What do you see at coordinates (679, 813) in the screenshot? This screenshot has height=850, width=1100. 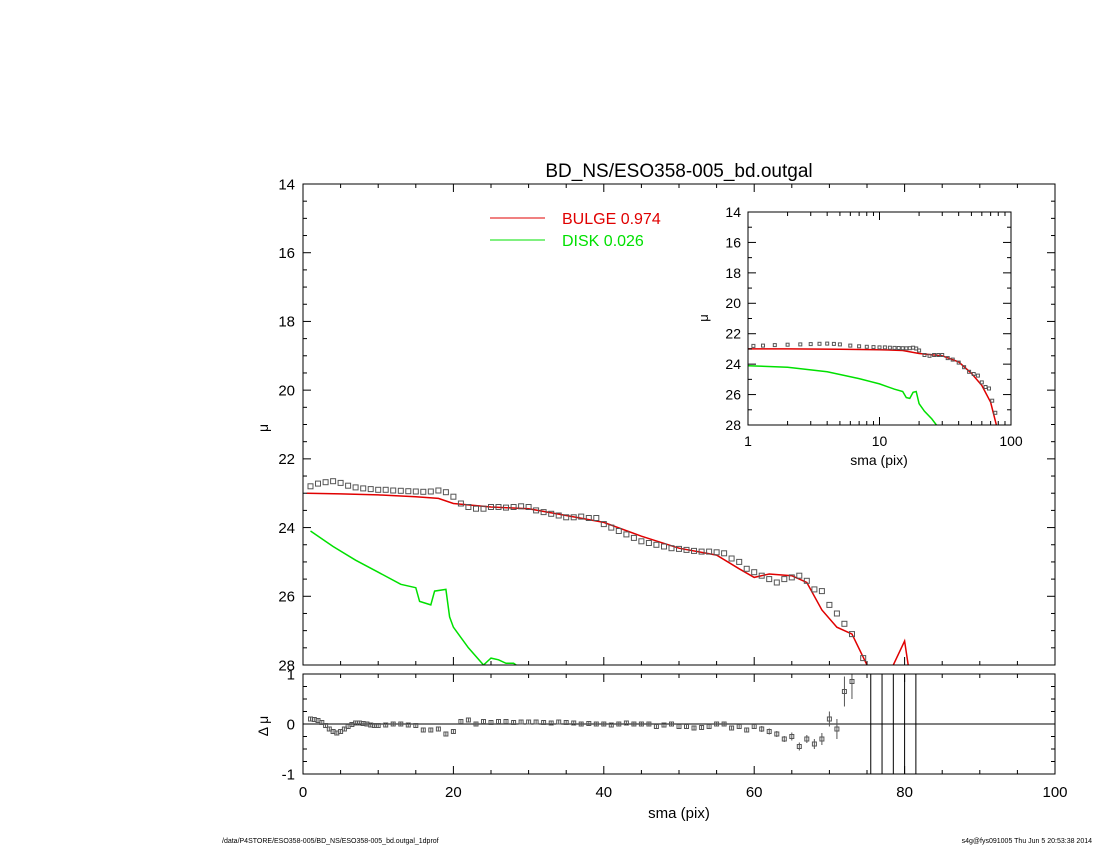 I see `x-axis-label: sma (pix)` at bounding box center [679, 813].